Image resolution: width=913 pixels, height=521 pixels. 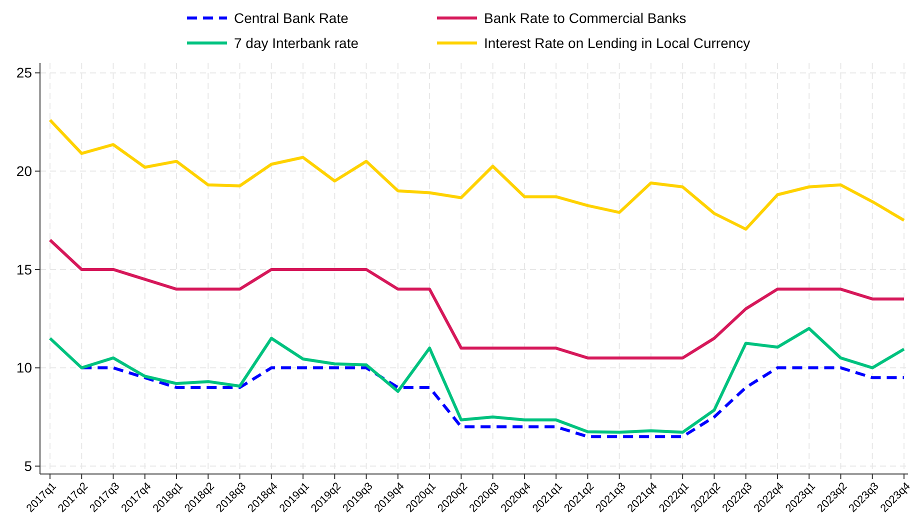 I want to click on legend-label: Interest Rate on Lending in Local Currency, so click(x=617, y=42).